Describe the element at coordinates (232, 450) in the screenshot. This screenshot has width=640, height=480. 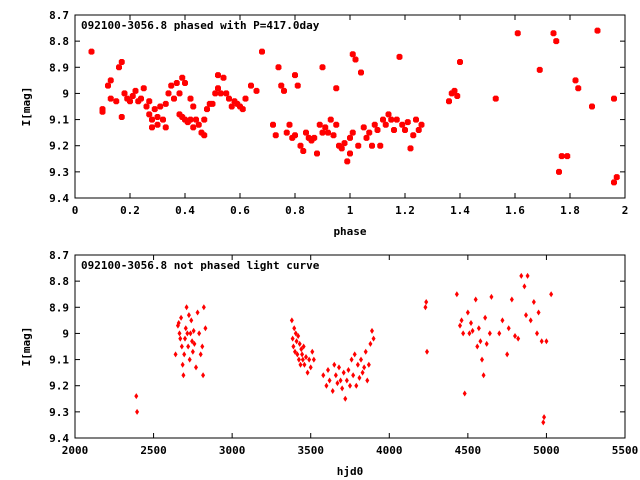
I see `x-tick-label: 3000` at that location.